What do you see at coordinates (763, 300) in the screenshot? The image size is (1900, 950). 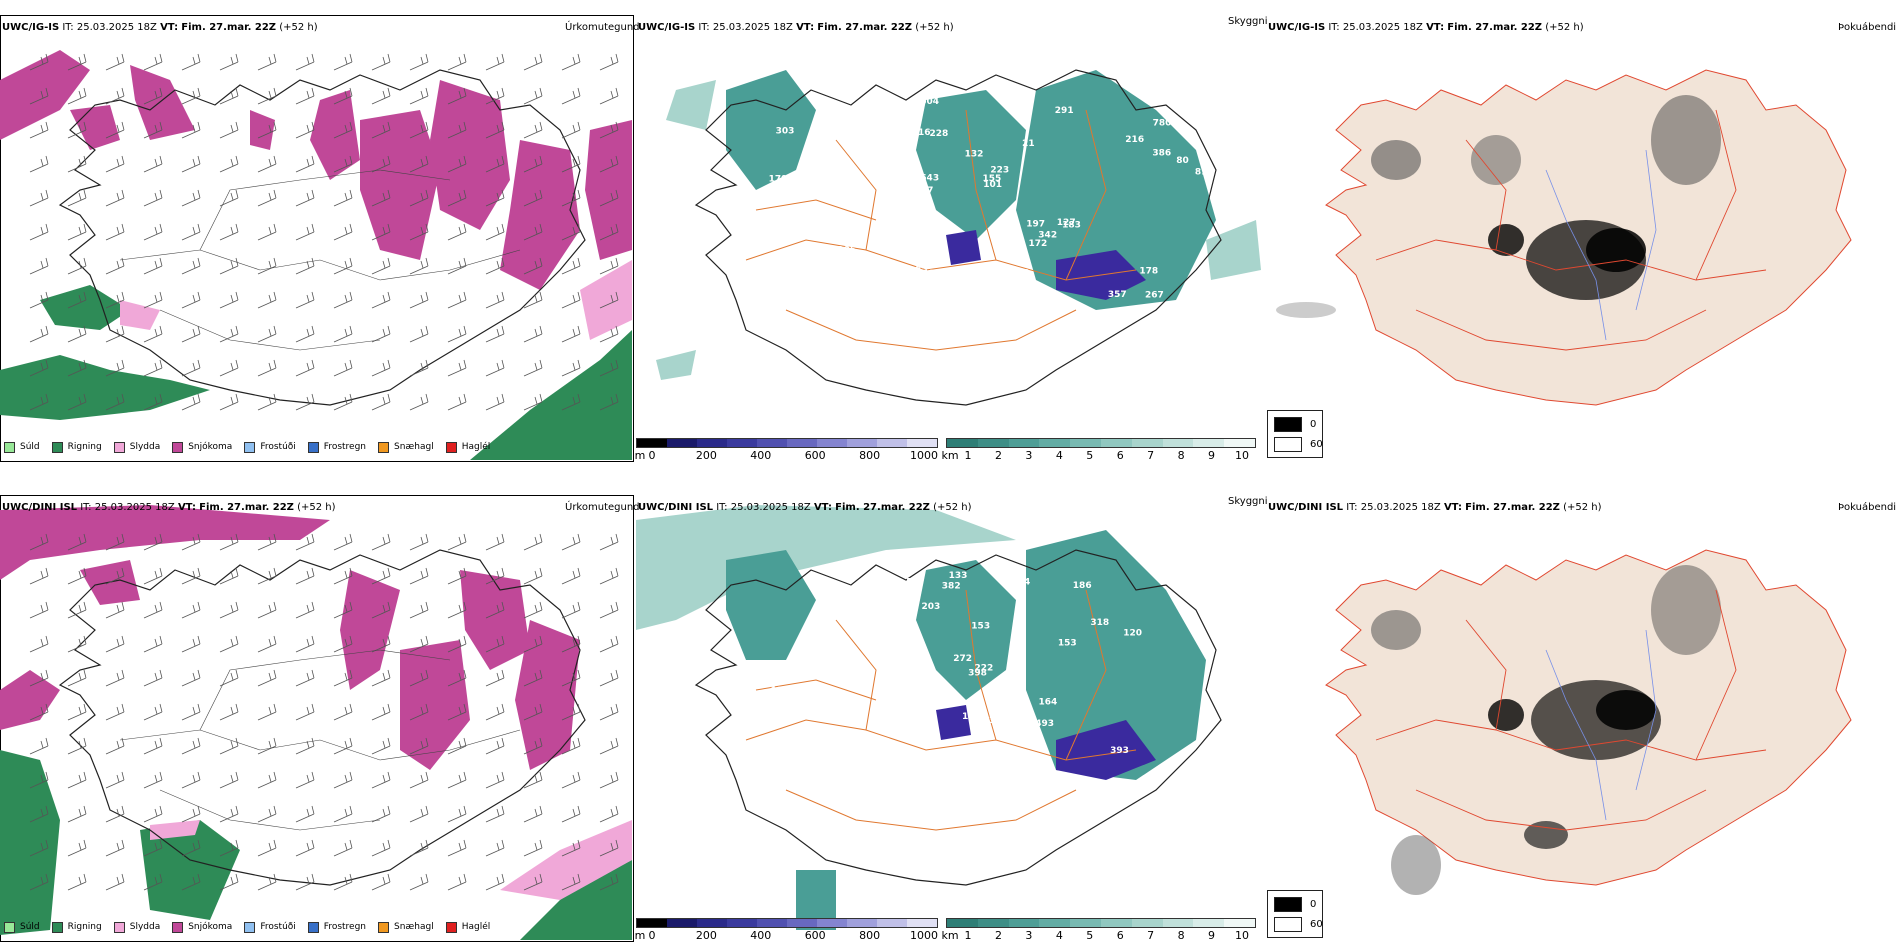 I see `visibility-label: 157` at bounding box center [763, 300].